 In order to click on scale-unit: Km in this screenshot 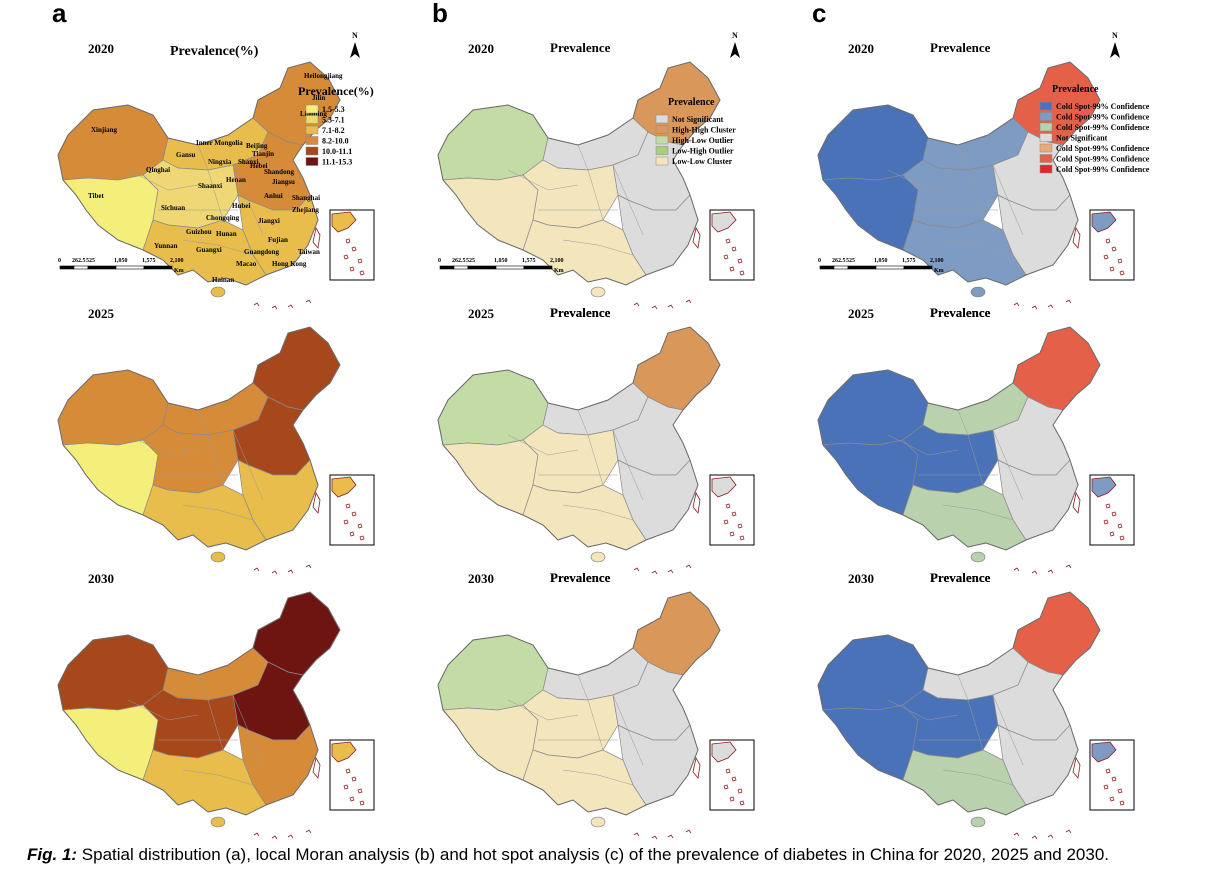, I will do `click(939, 271)`.